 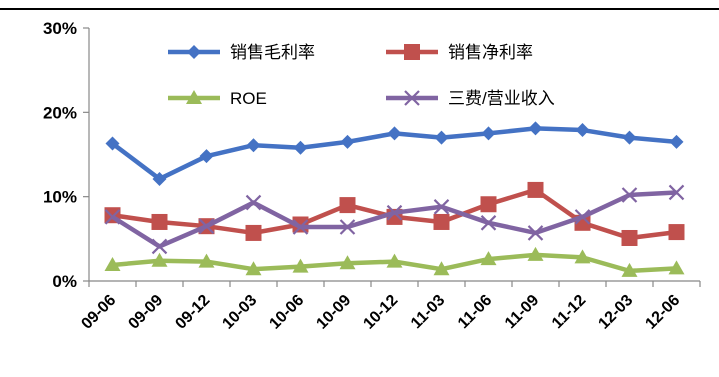 What do you see at coordinates (501, 98) in the screenshot?
I see `legend-label: 三费/营业收入` at bounding box center [501, 98].